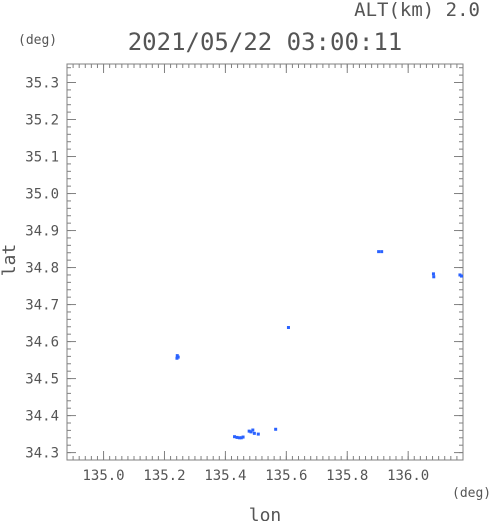 The height and width of the screenshot is (521, 491). I want to click on x-axis-label: lon, so click(265, 513).